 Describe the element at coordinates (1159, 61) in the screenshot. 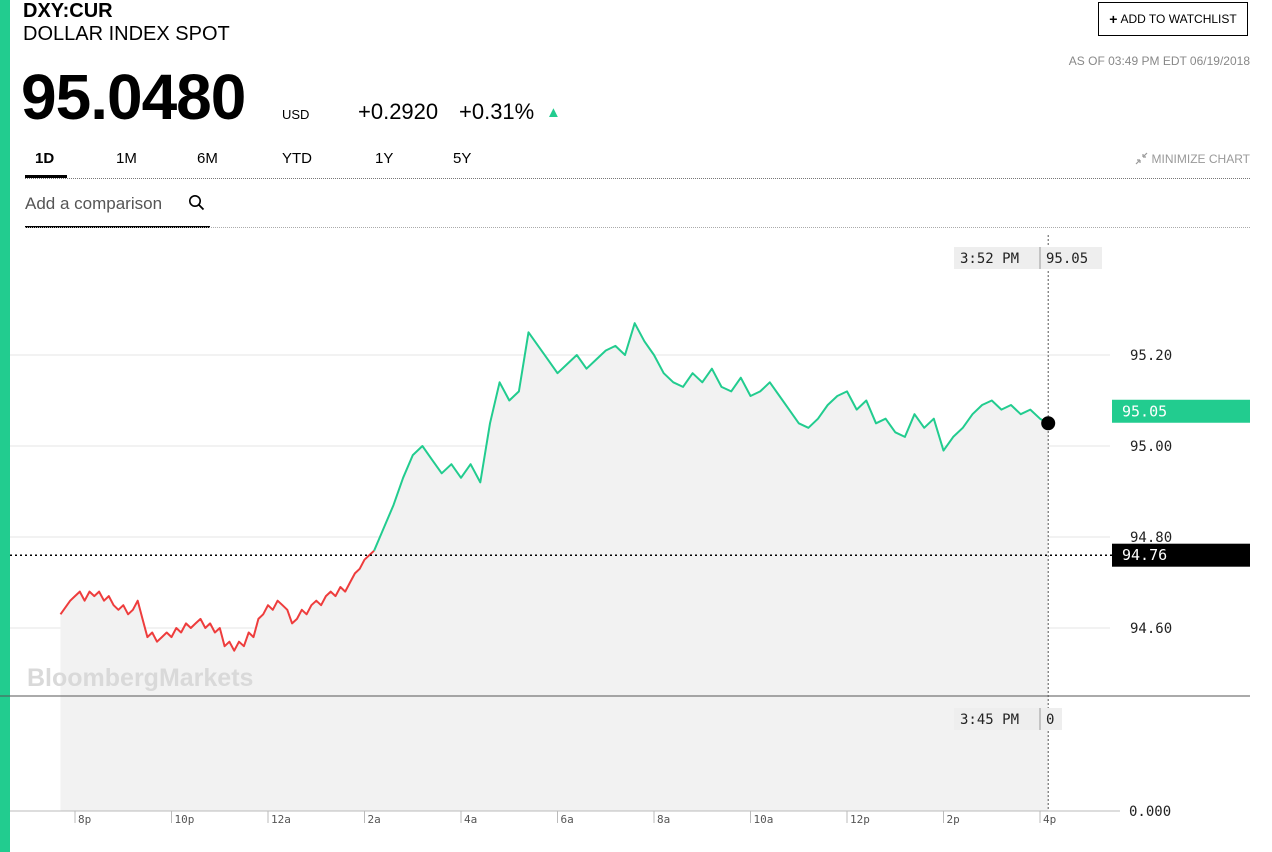

I see `as-of-timestamp: AS OF 03:49 PM EDT 06/19/2018` at that location.